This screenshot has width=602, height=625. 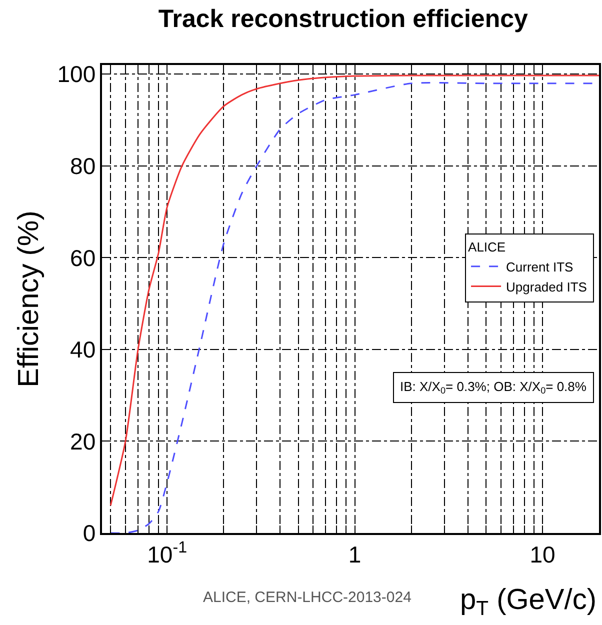 What do you see at coordinates (307, 597) in the screenshot?
I see `text: ALICE, CERN-LHCC-2013-024` at bounding box center [307, 597].